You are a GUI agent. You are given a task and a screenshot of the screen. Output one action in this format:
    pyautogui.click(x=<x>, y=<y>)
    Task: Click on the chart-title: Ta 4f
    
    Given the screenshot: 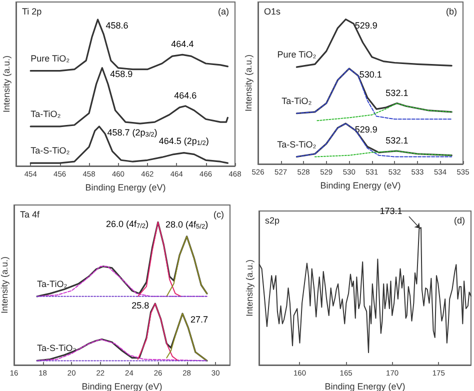 What is the action you would take?
    pyautogui.click(x=30, y=215)
    